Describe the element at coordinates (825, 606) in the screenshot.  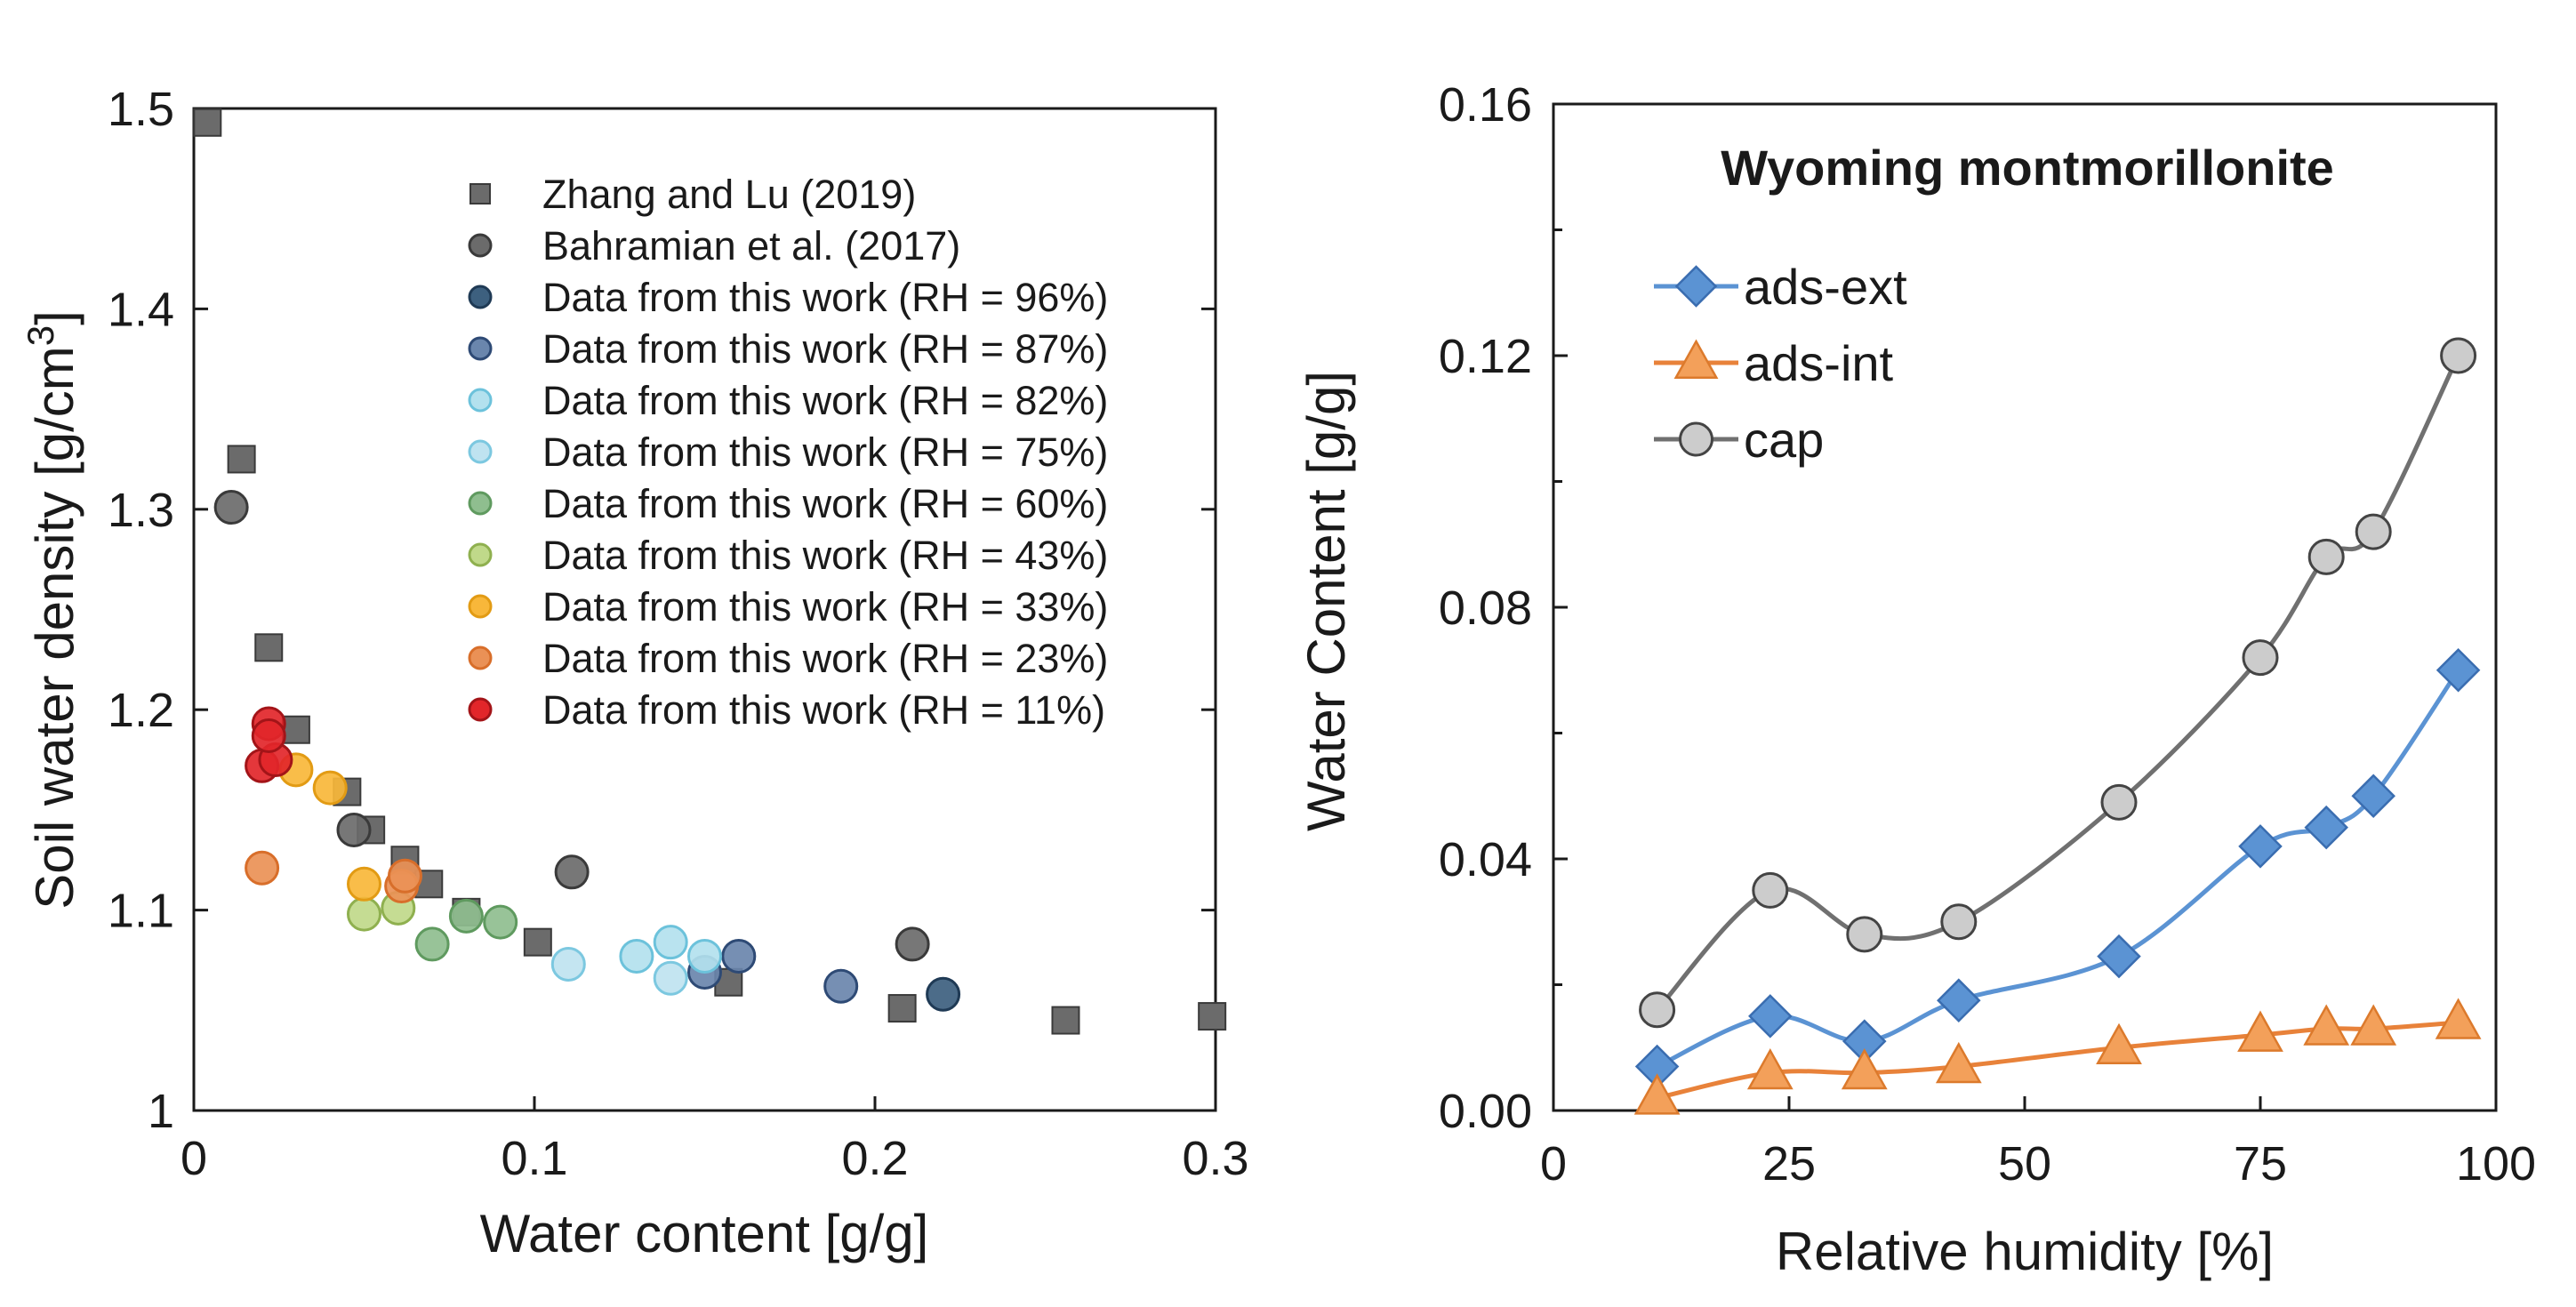
I see `legend-label: Data from this work (RH = 33%)` at that location.